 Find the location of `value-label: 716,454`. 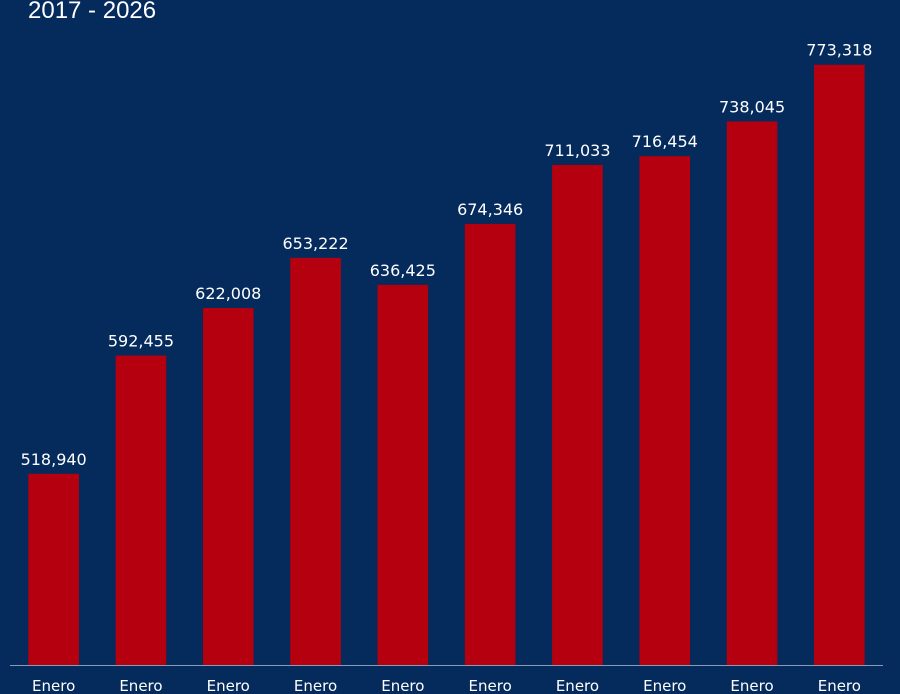

value-label: 716,454 is located at coordinates (665, 141).